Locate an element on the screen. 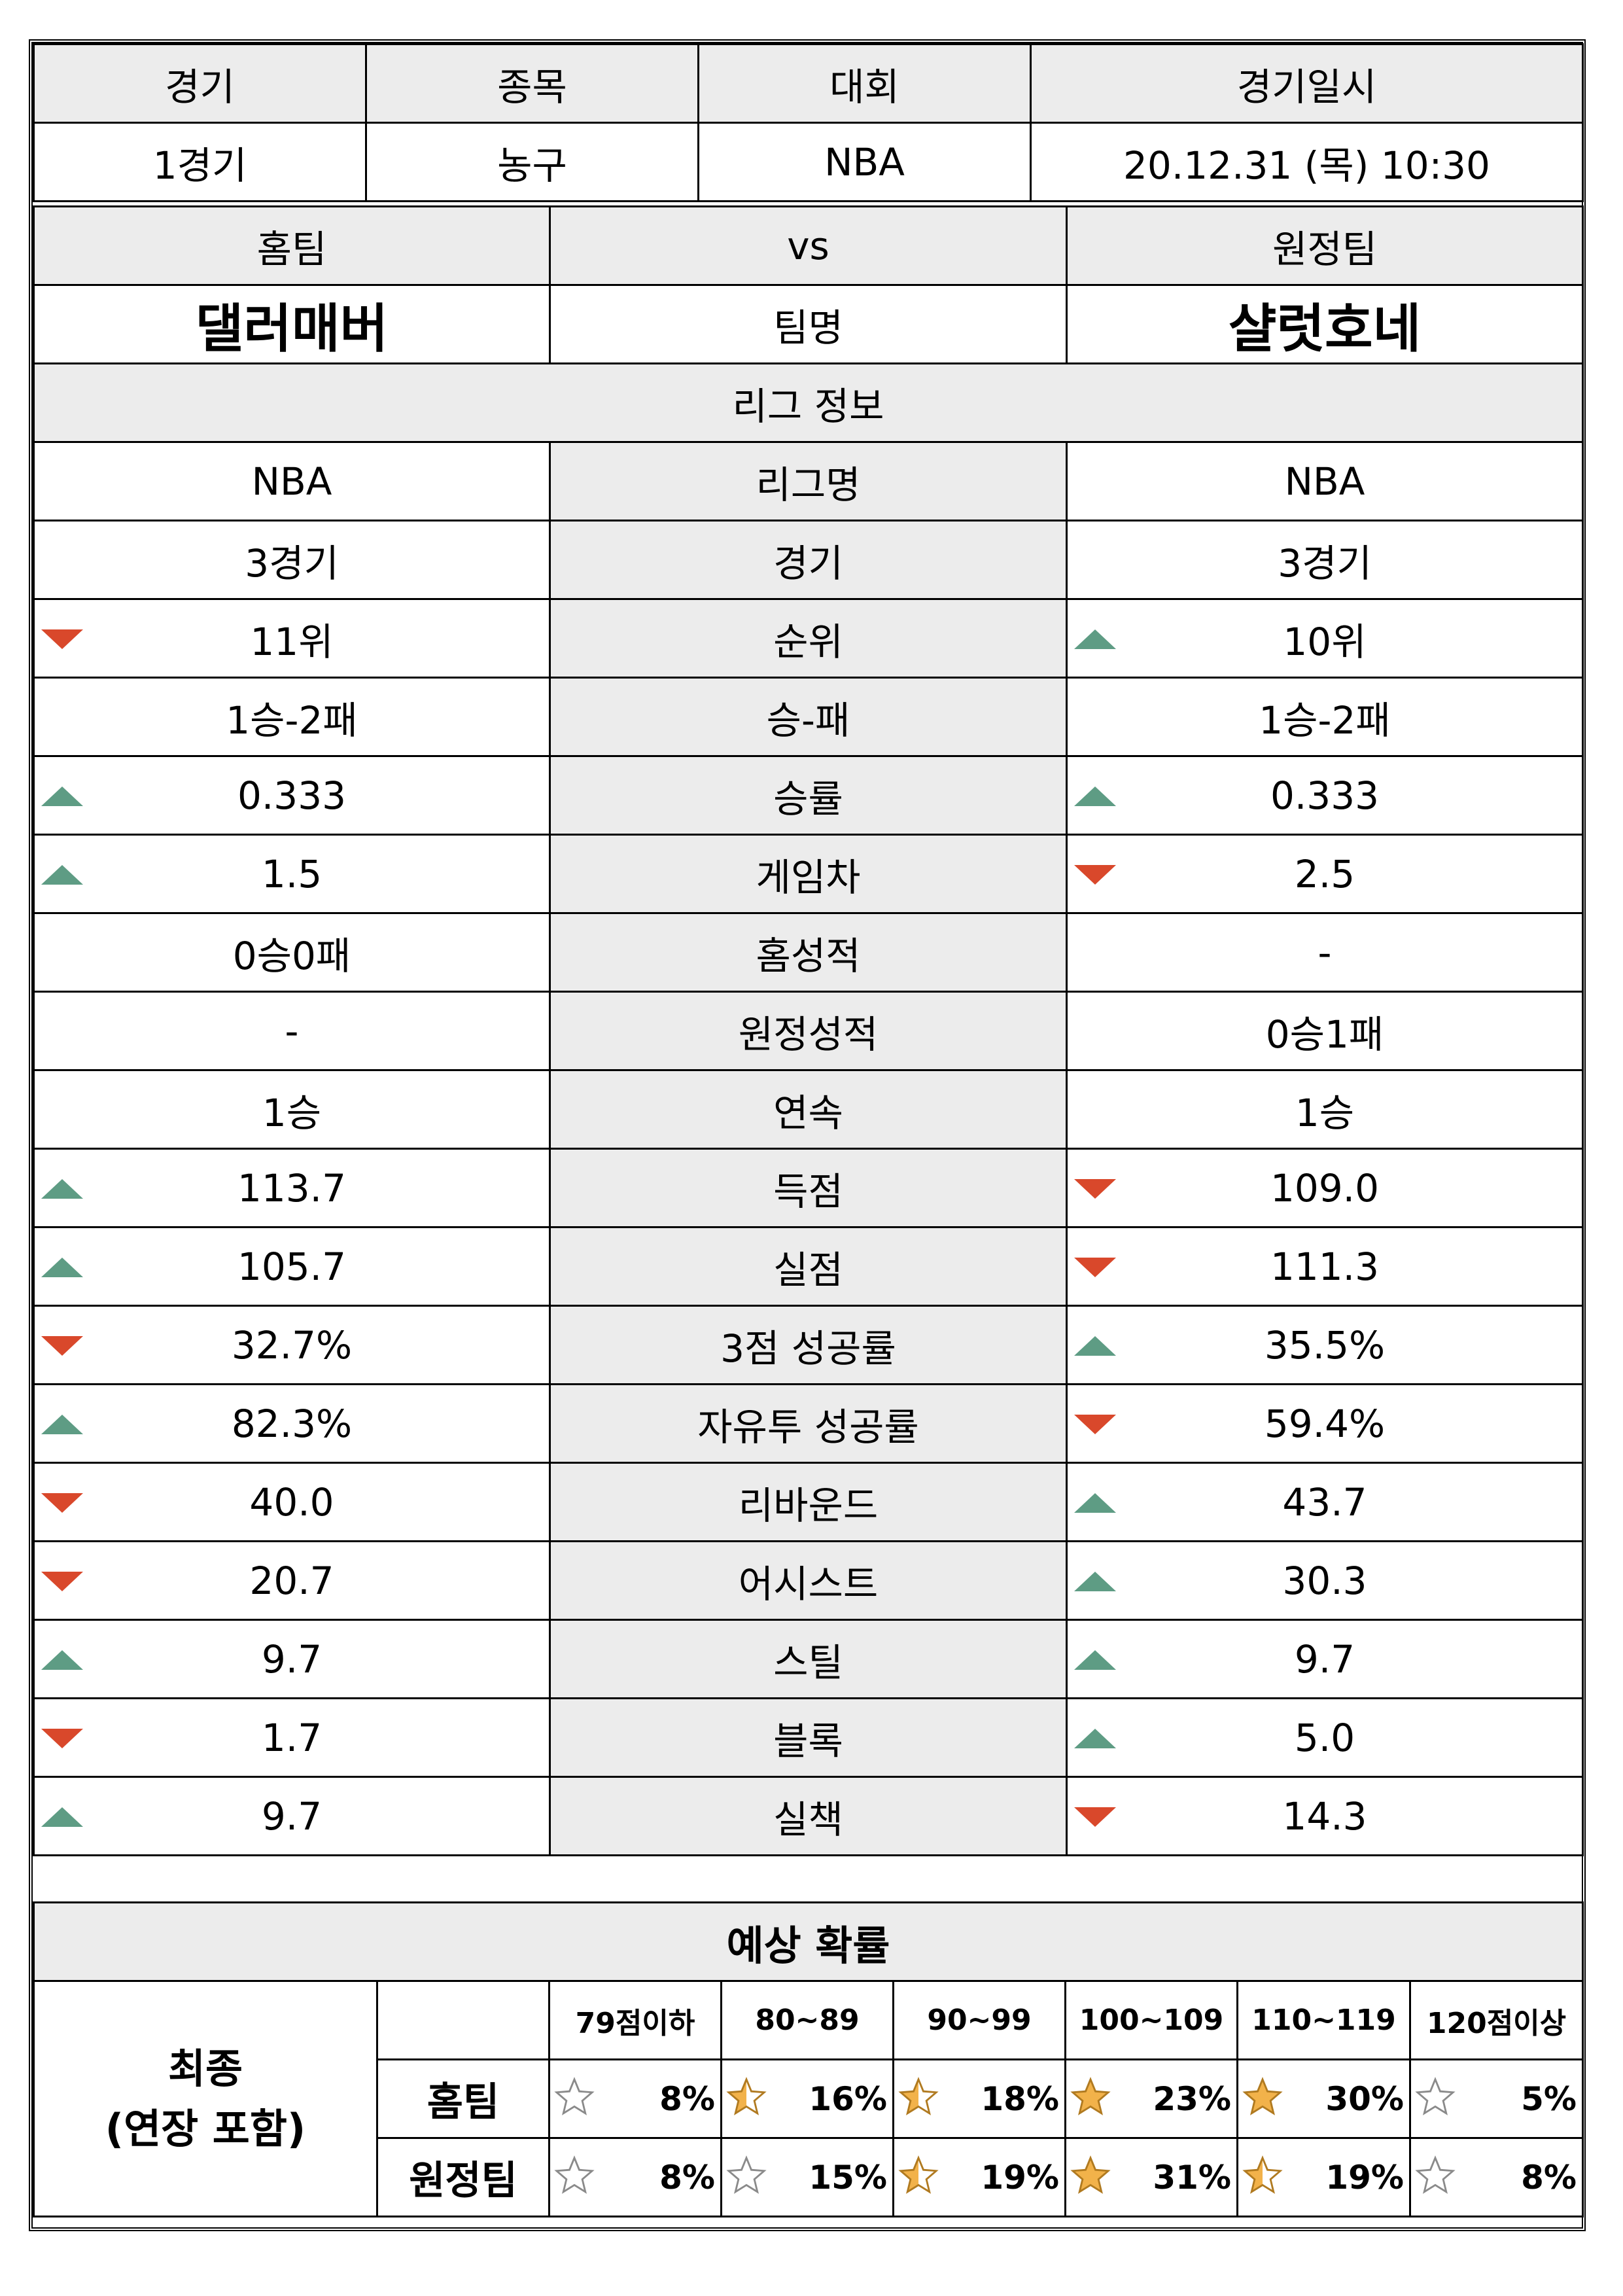  stat-label: 실책 is located at coordinates (809, 1816).